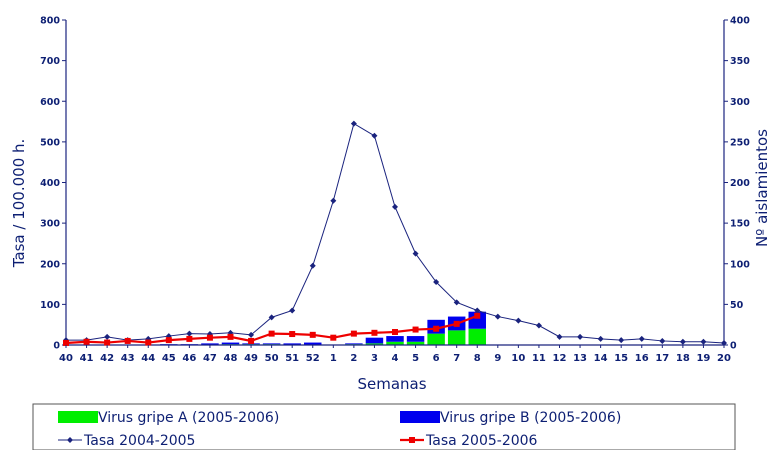 Image resolution: width=777 pixels, height=450 pixels. What do you see at coordinates (50, 183) in the screenshot?
I see `y-left-tick-label: 400` at bounding box center [50, 183].